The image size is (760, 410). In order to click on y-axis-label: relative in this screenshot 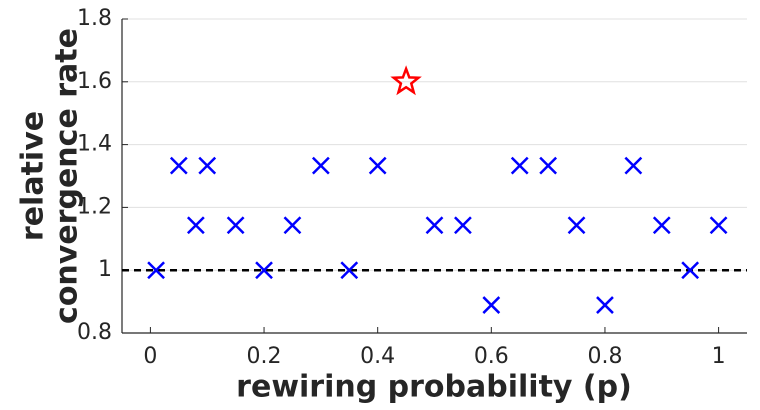, I will do `click(33, 176)`.